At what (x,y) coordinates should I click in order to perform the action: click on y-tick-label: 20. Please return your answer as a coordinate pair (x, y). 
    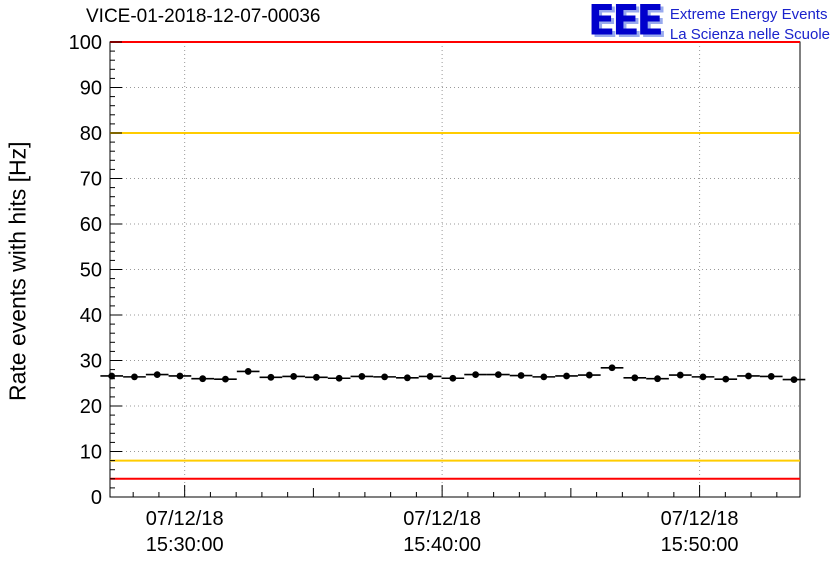
    Looking at the image, I should click on (91, 407).